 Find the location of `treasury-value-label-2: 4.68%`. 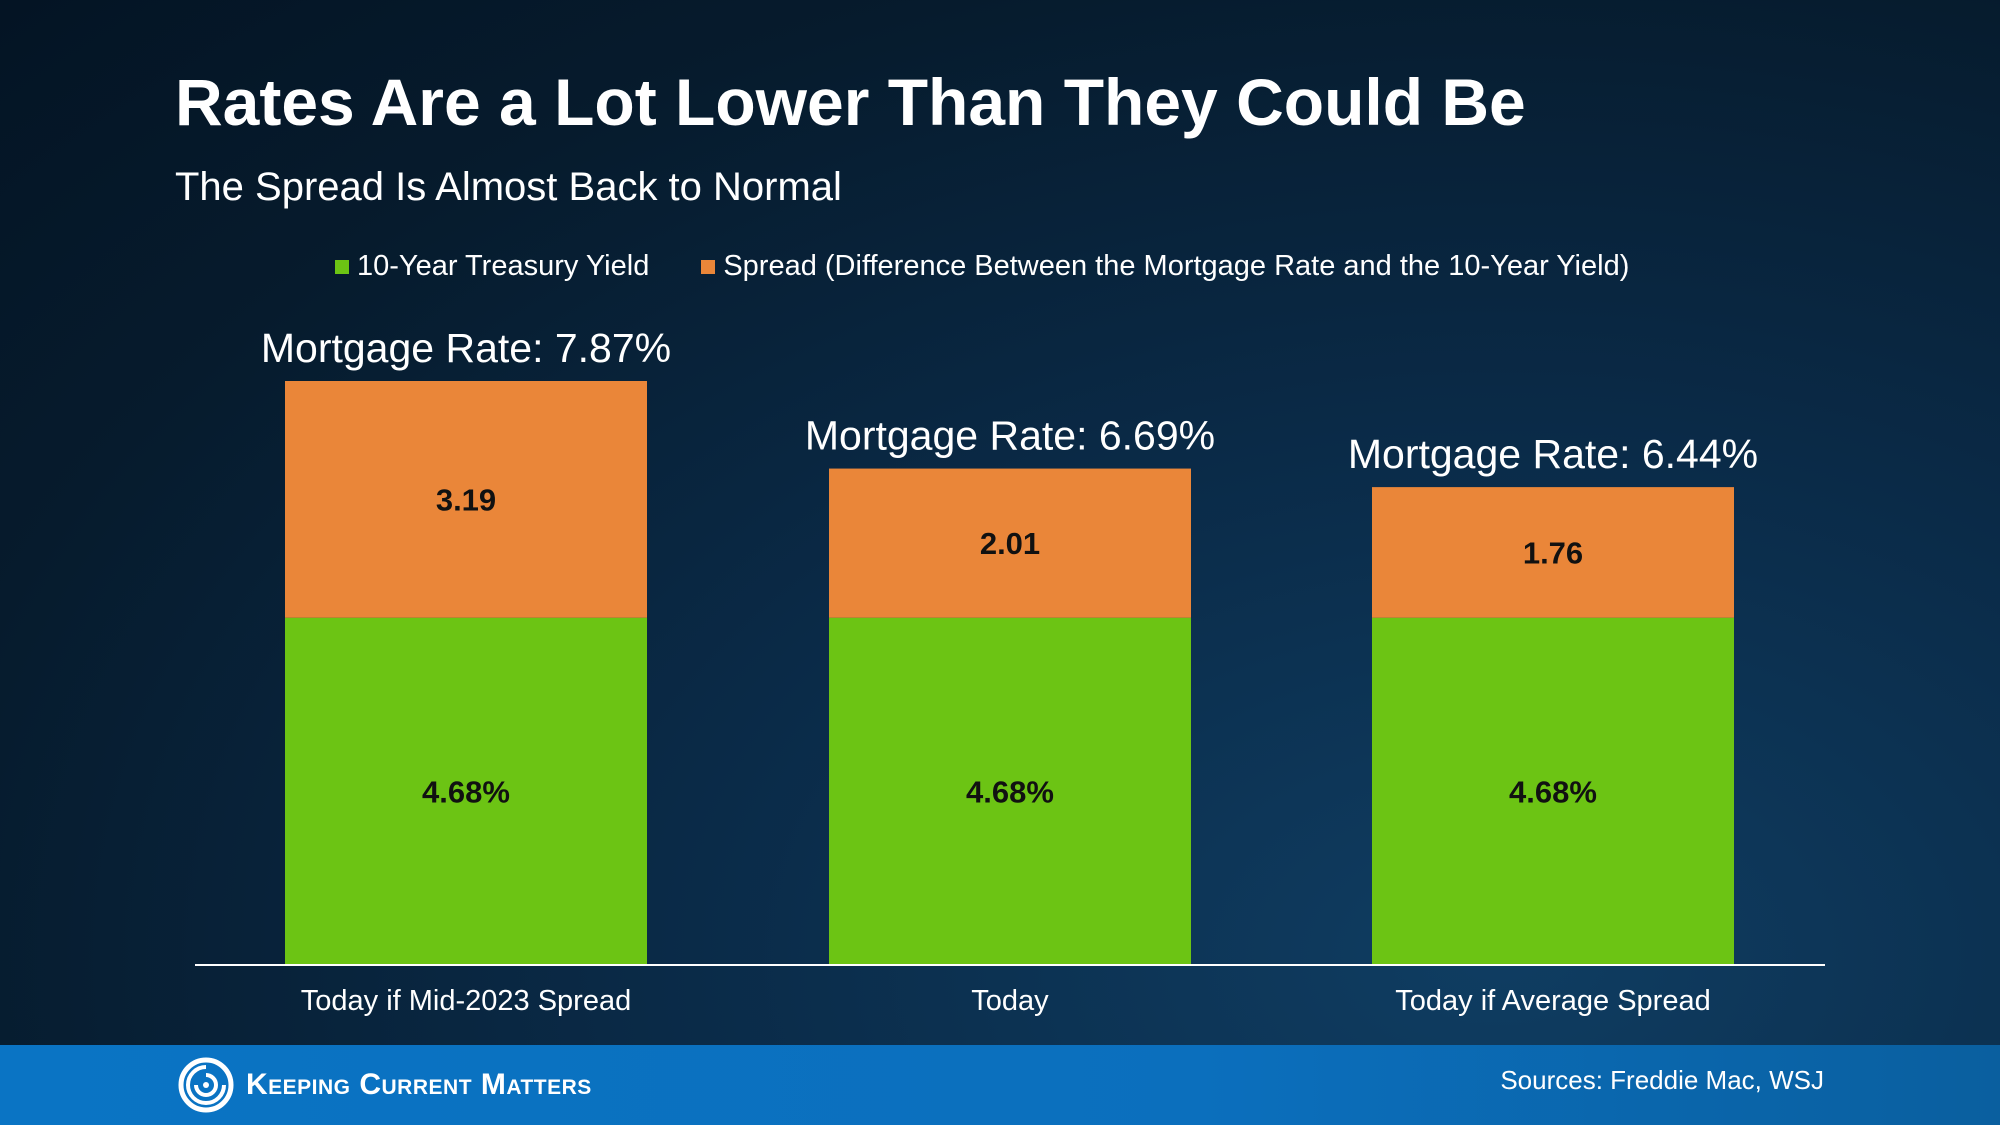

treasury-value-label-2: 4.68% is located at coordinates (1010, 791).